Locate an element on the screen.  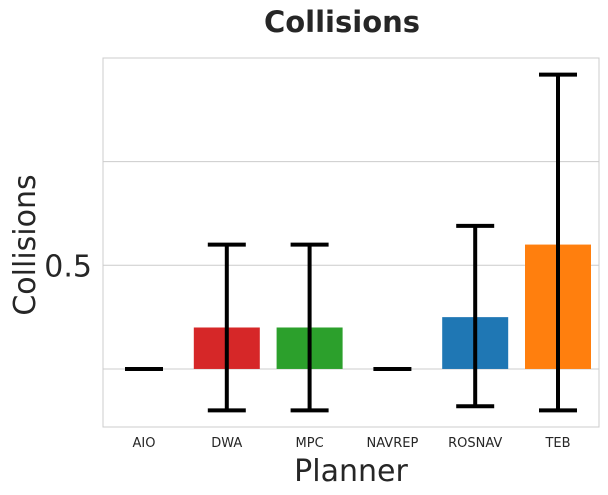
y-tick-labels: 0.5 is located at coordinates (68, 266).